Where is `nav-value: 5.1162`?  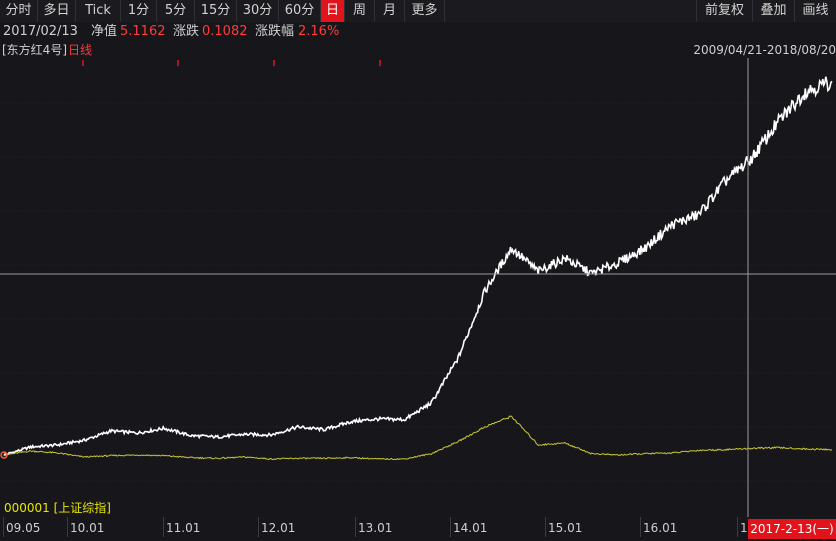 nav-value: 5.1162 is located at coordinates (143, 31).